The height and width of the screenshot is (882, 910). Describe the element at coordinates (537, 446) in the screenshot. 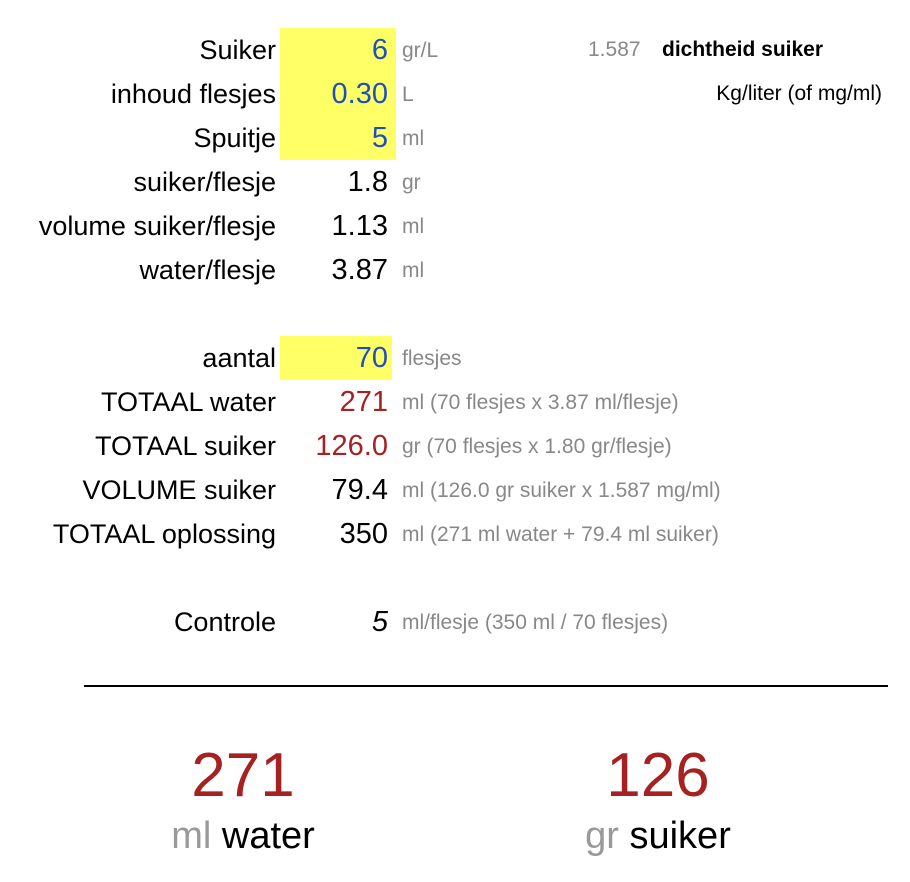

I see `totaal-suiker-unit: gr (70 flesjes x 1.80 gr/flesje)` at that location.